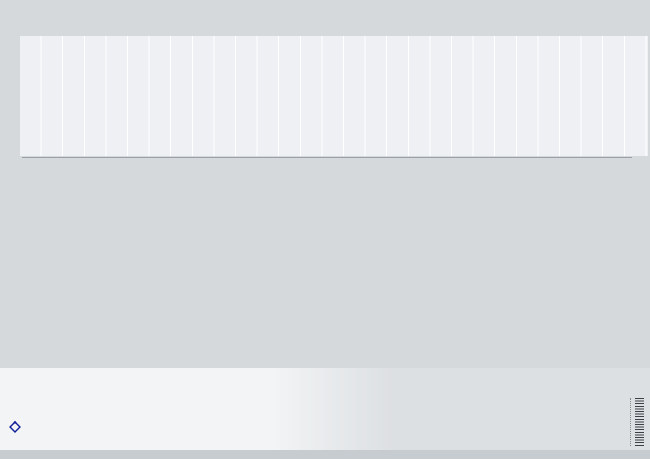  I want to click on bottom-bar, so click(325, 454).